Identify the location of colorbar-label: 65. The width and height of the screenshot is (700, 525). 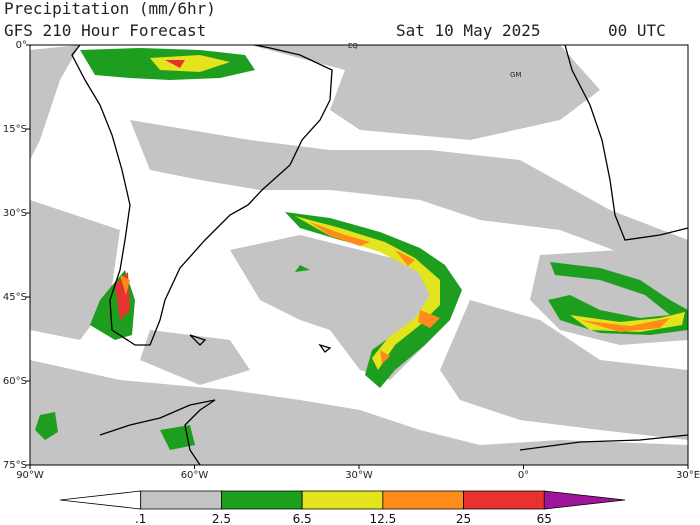
(544, 518).